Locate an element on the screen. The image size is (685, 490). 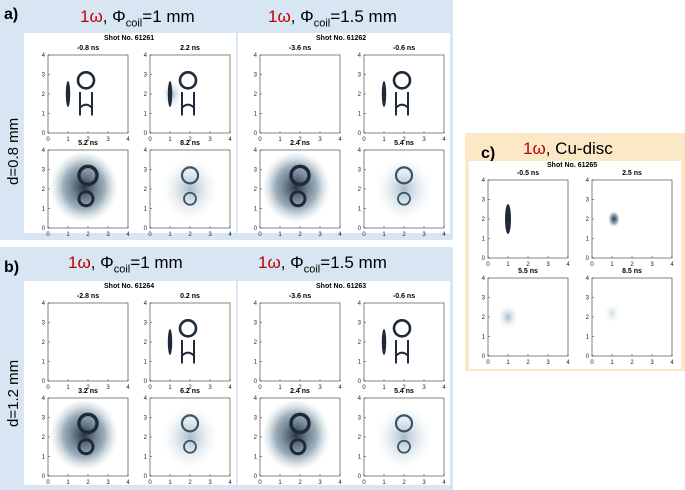
shot-number: Shot No. 61264 is located at coordinates (129, 286).